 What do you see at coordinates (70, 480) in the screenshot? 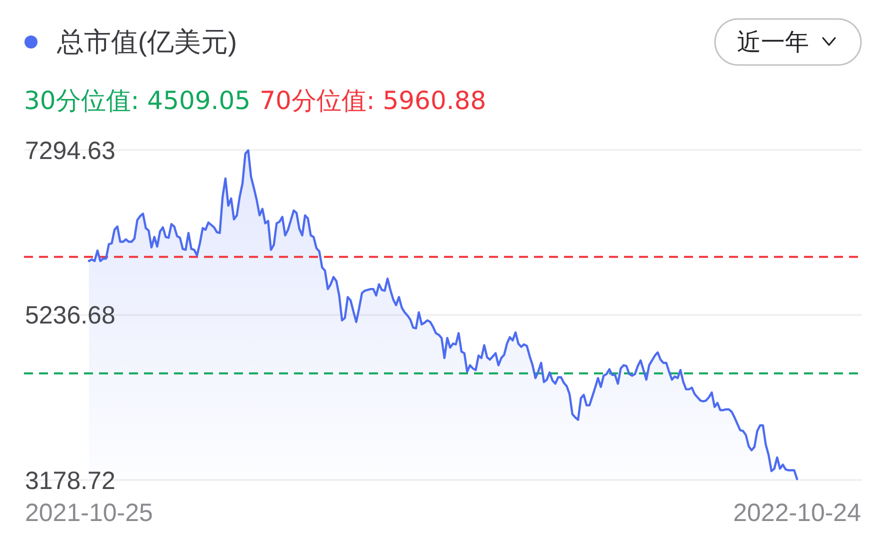
I see `y-tick-label: 3178.72` at bounding box center [70, 480].